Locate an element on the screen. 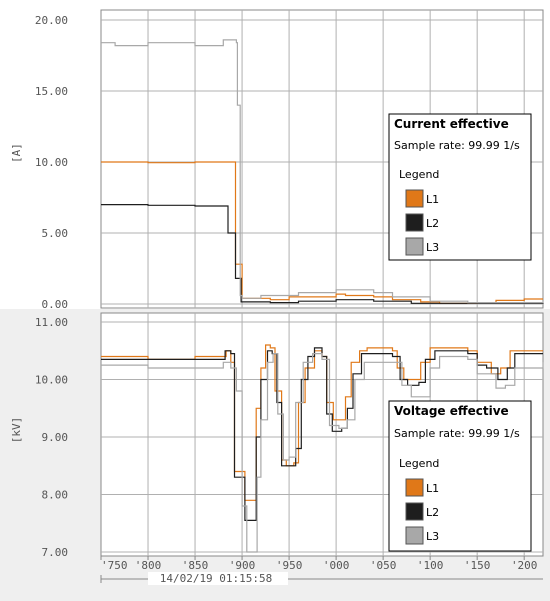 The height and width of the screenshot is (601, 550). current-box-title: Current effective is located at coordinates (451, 124).